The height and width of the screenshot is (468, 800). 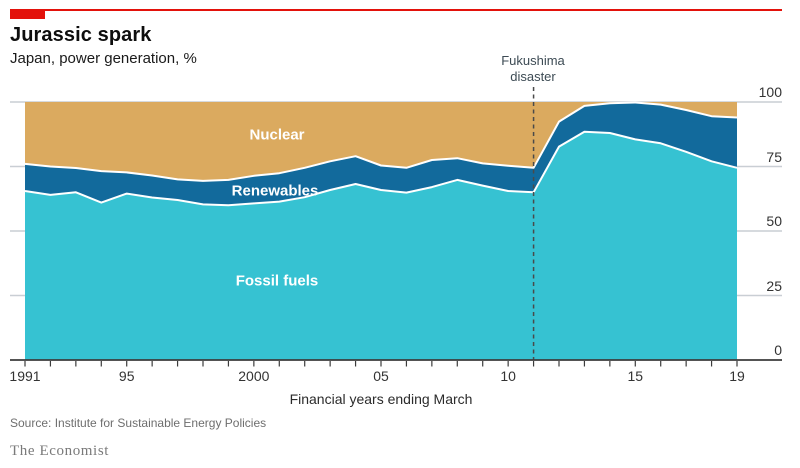 I want to click on fukushima-annotation-line1: Fukushima, so click(x=533, y=60).